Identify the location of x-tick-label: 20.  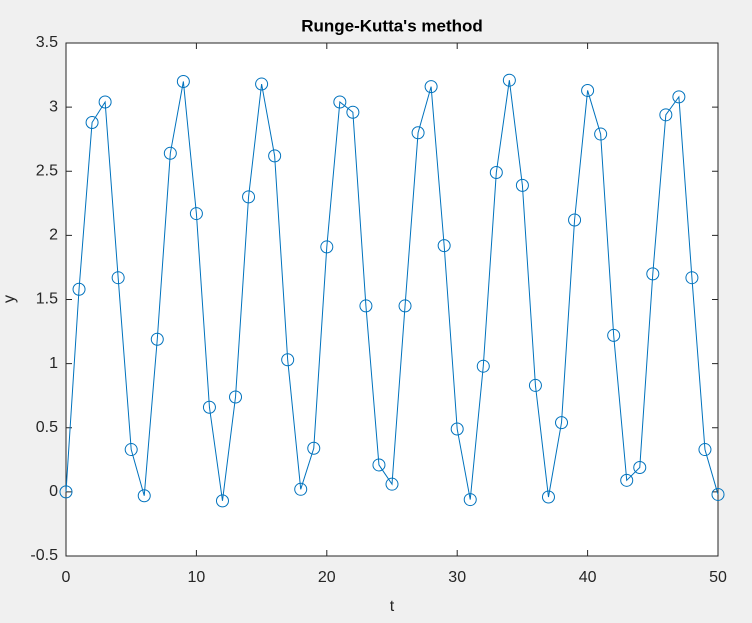
(327, 577).